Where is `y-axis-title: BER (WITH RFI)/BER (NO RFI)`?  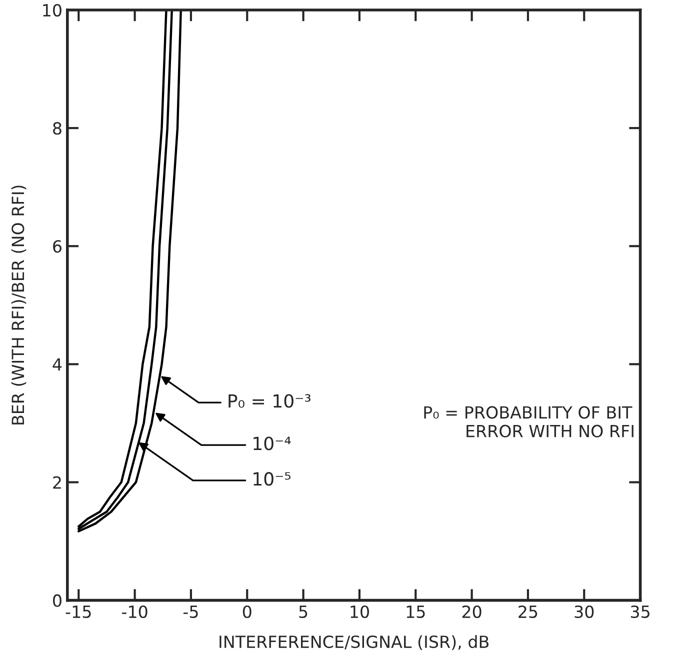
y-axis-title: BER (WITH RFI)/BER (NO RFI) is located at coordinates (18, 305).